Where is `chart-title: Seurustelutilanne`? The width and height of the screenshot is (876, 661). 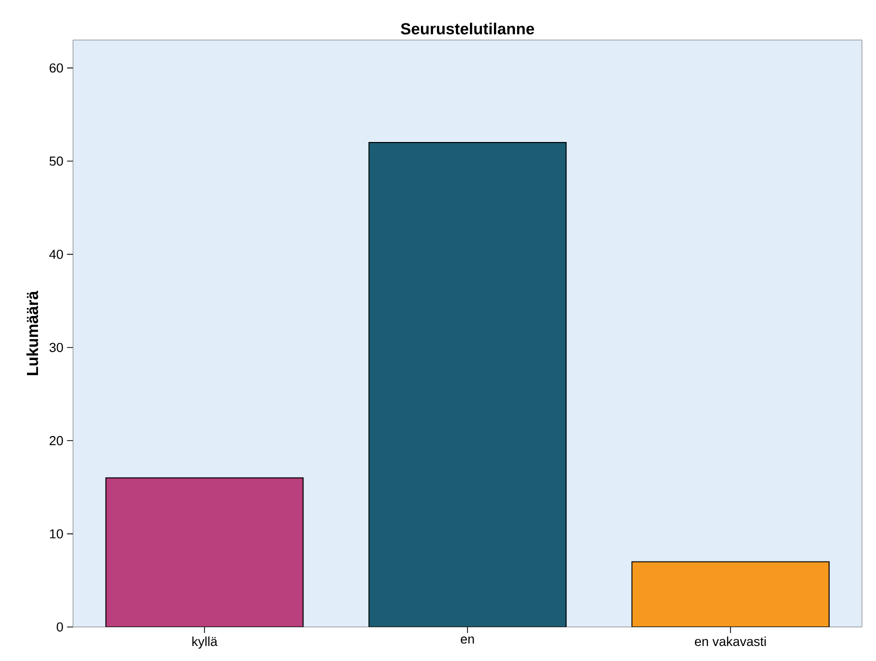 chart-title: Seurustelutilanne is located at coordinates (467, 28).